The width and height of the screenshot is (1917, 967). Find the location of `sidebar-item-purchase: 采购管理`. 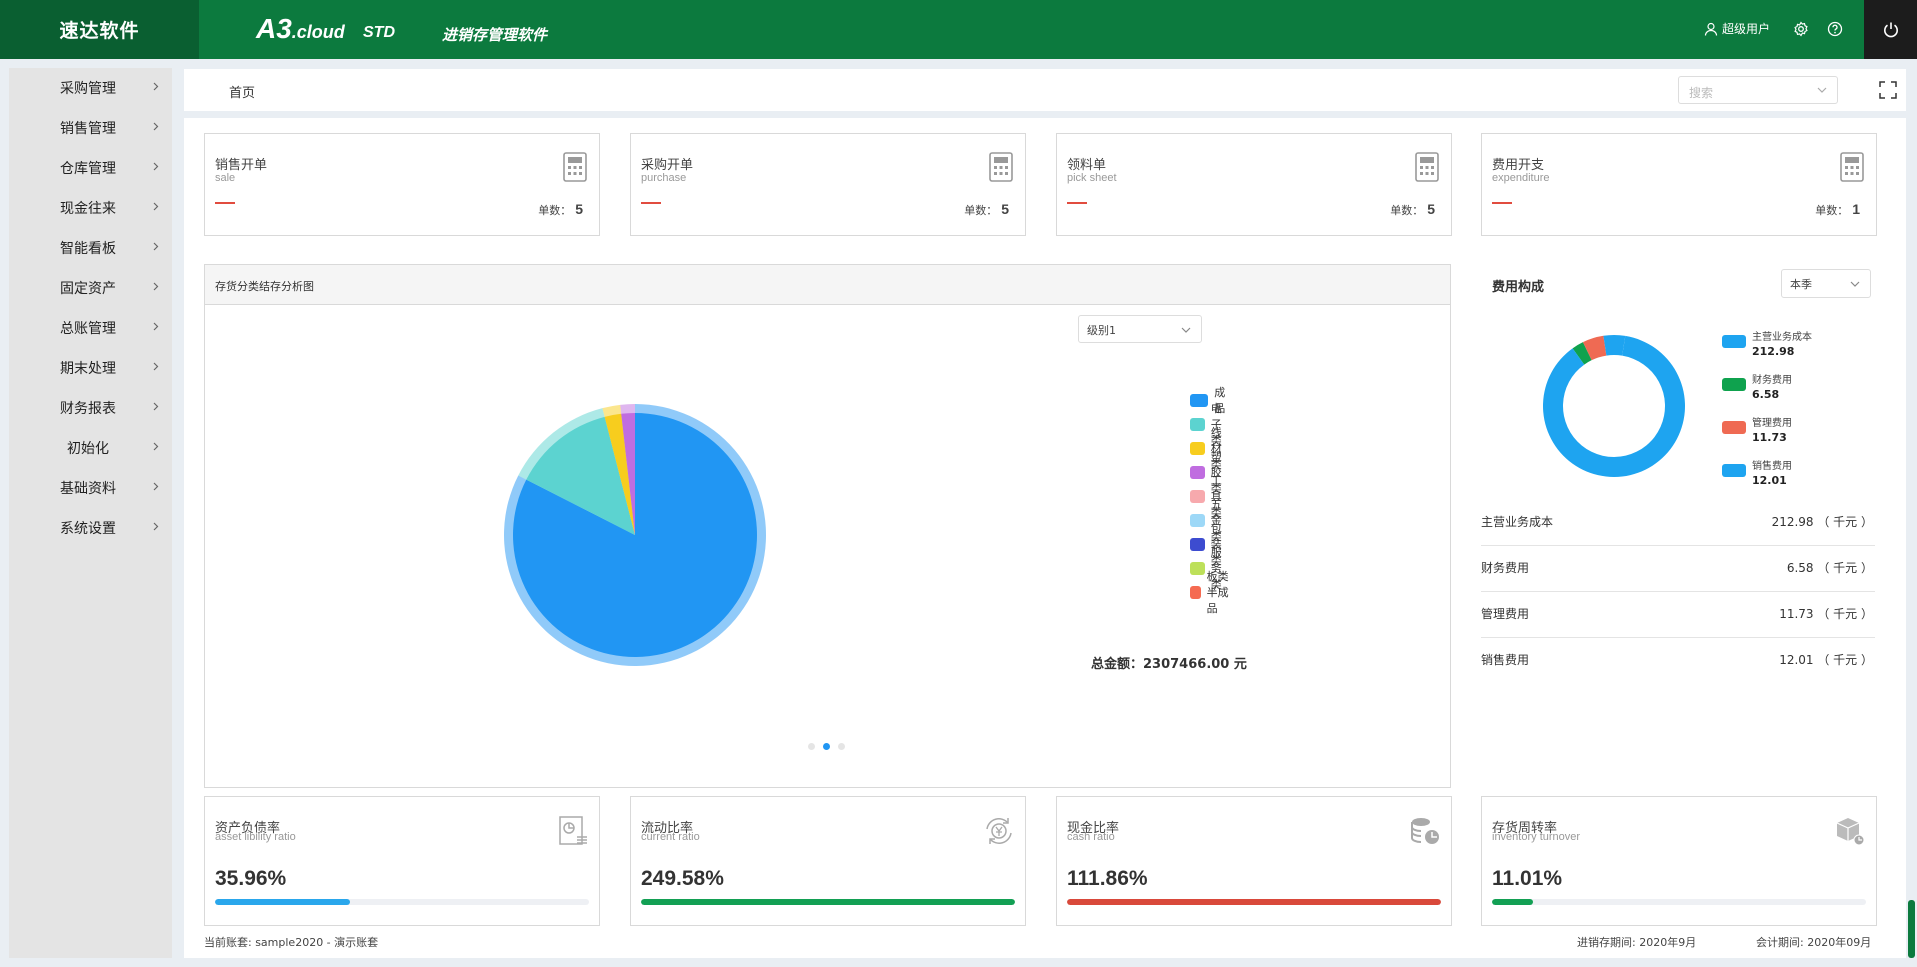

sidebar-item-purchase: 采购管理 is located at coordinates (90, 88).